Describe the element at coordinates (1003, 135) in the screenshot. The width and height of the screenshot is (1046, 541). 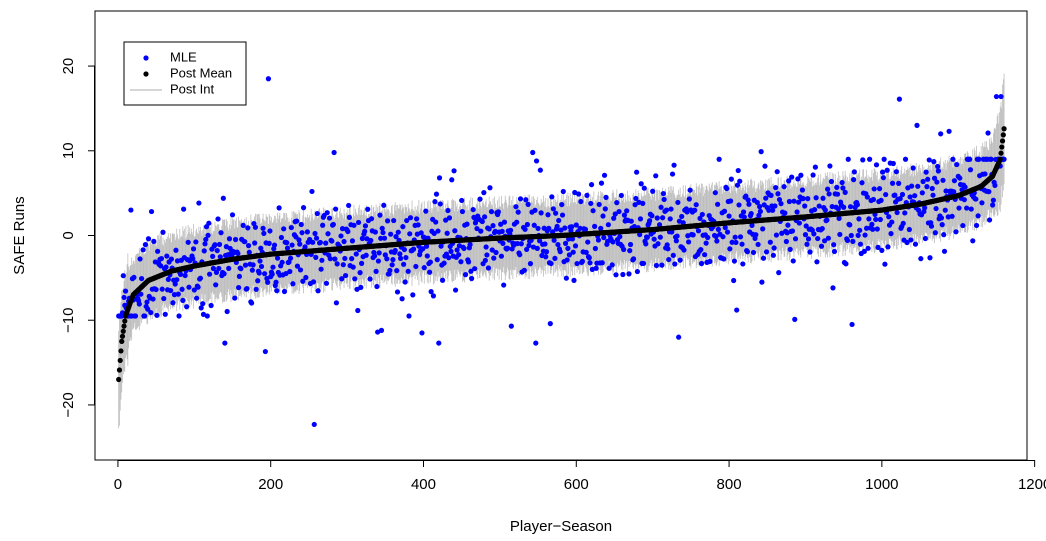
I see `post-mean-point` at that location.